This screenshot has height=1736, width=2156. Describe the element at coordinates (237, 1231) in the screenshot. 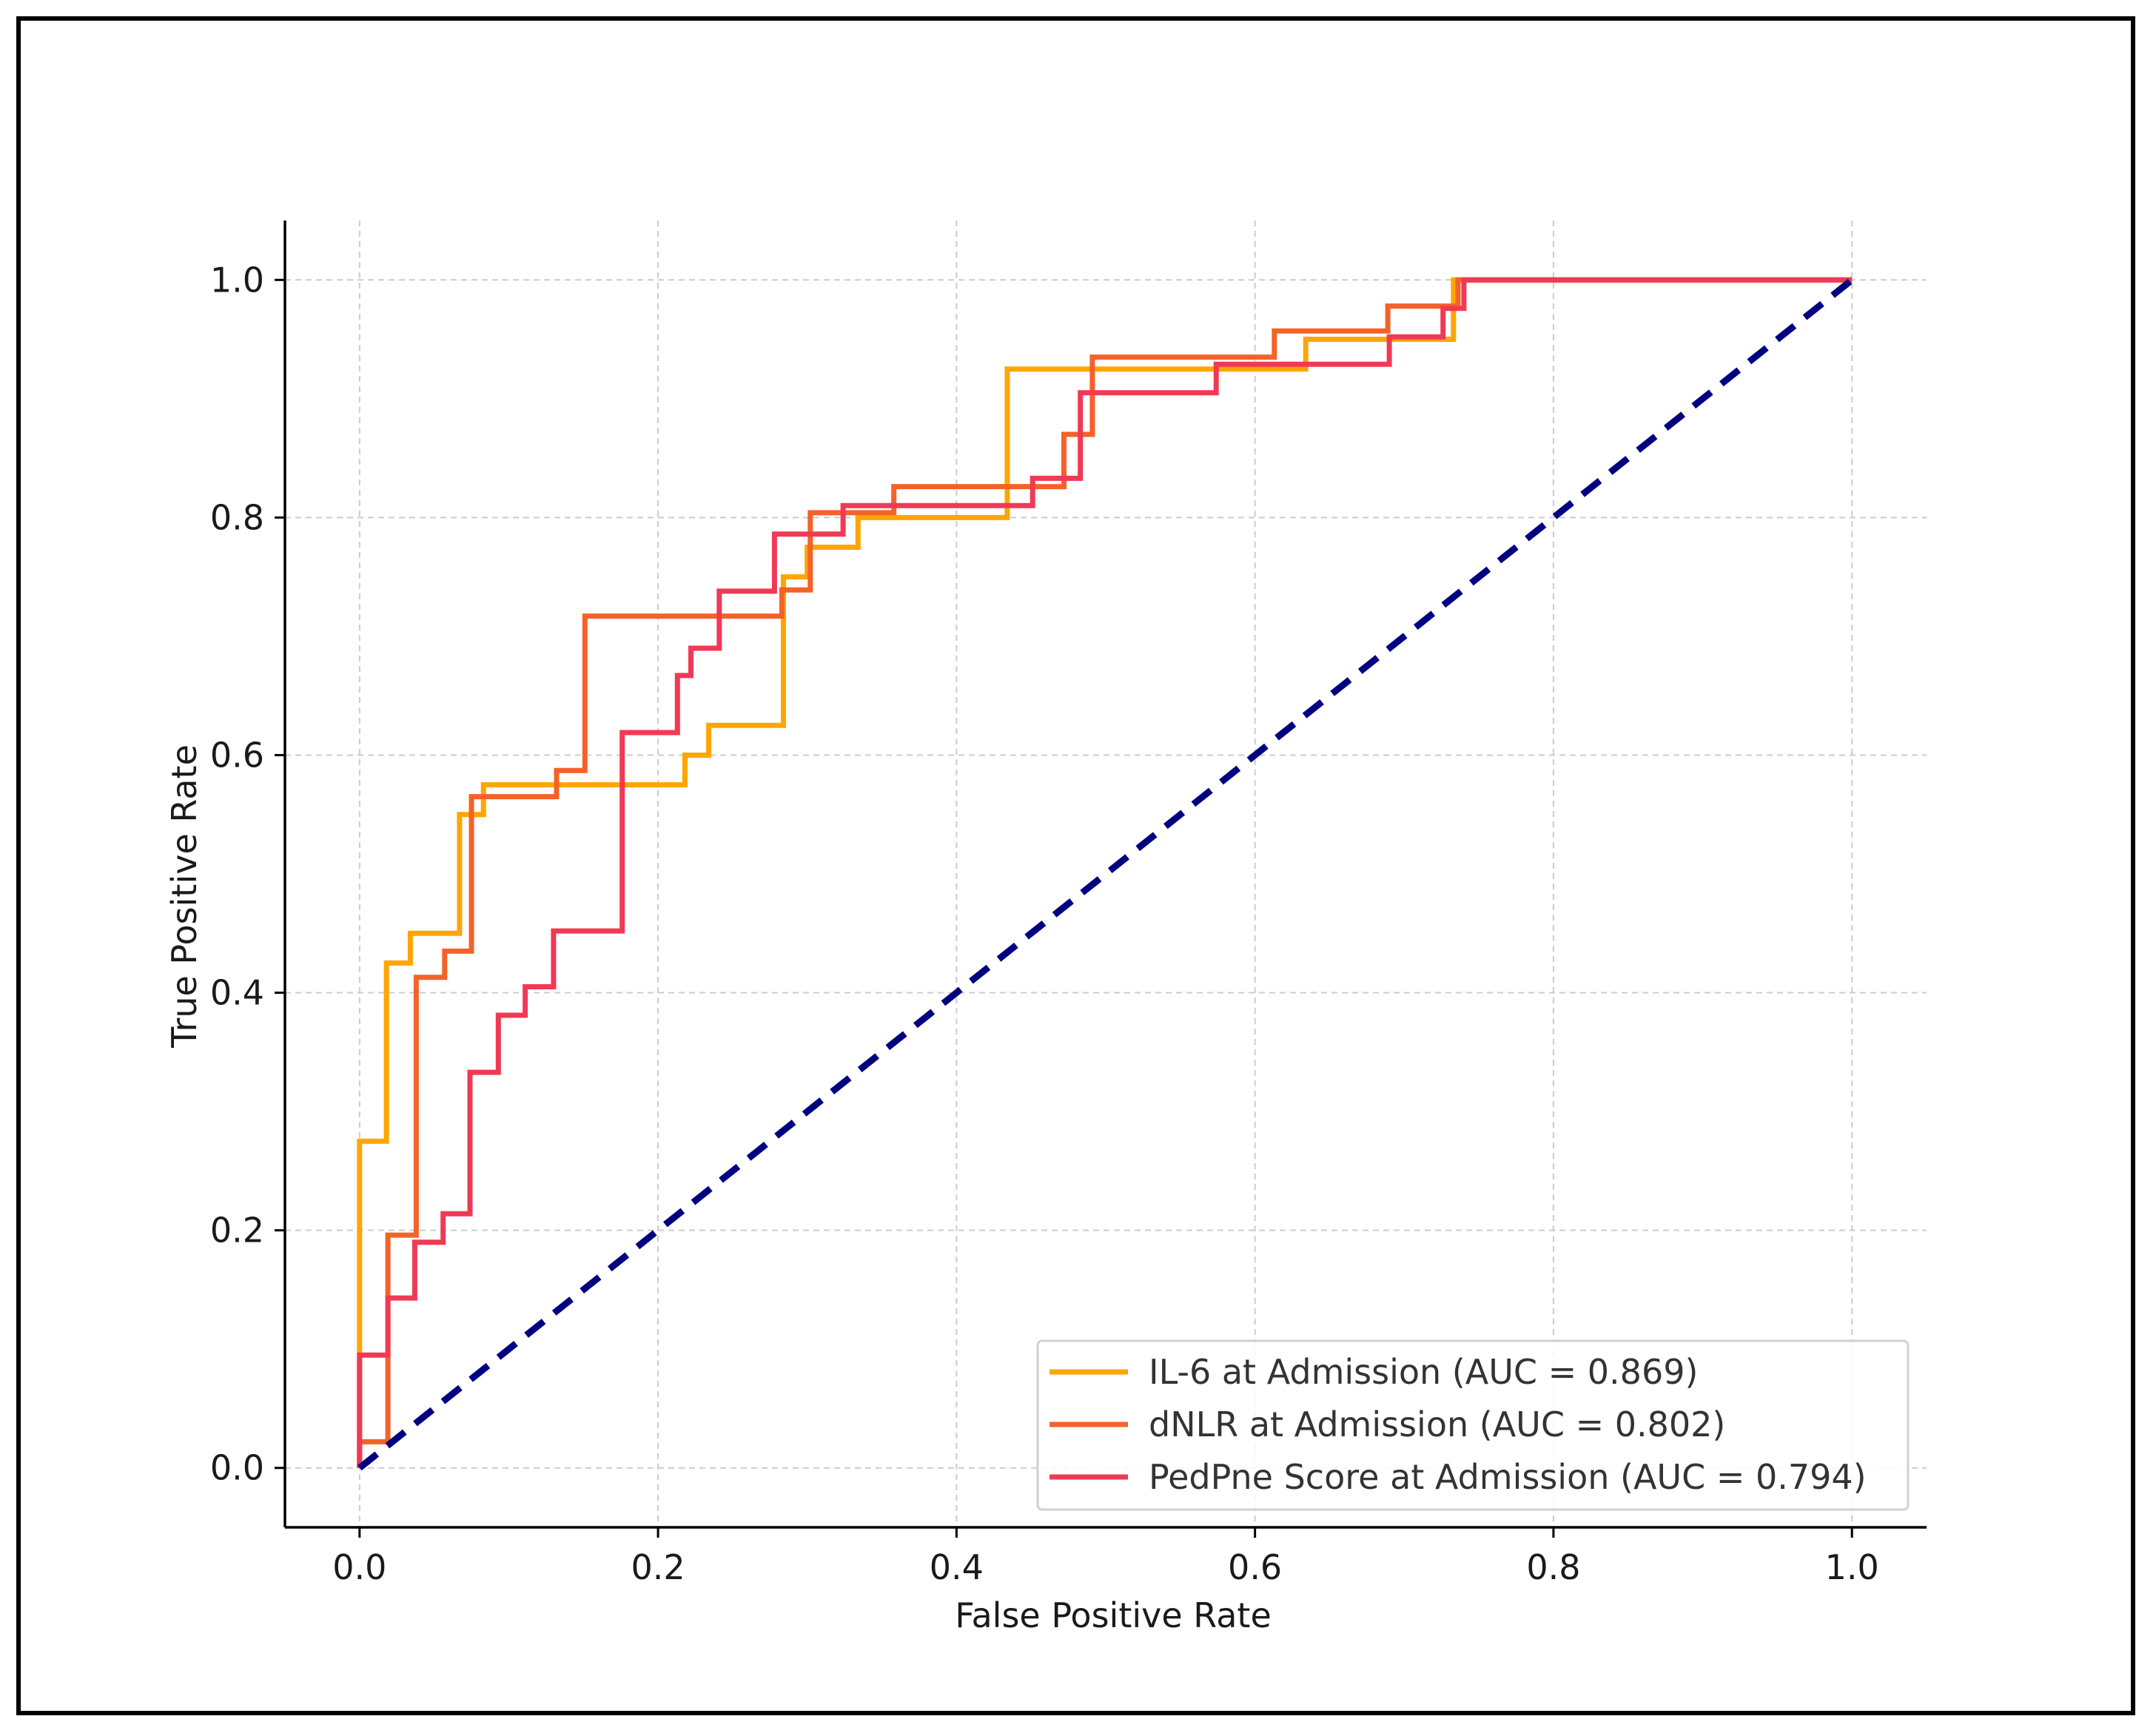

I see `y-tick-label: 0.2` at that location.